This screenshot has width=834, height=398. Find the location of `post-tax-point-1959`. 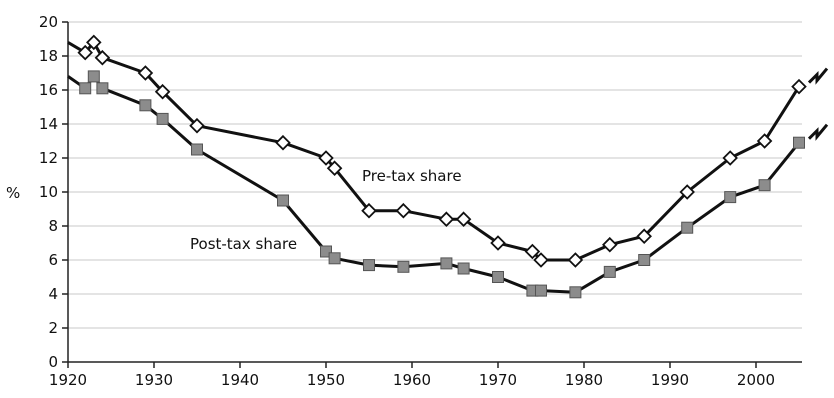

post-tax-point-1959 is located at coordinates (403, 266).